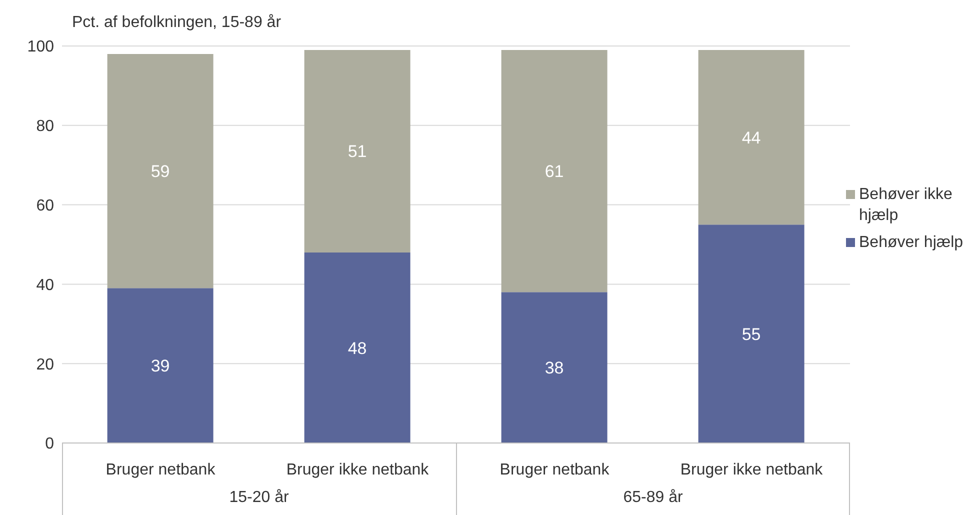 The height and width of the screenshot is (515, 966). I want to click on y-tick-label: 40, so click(45, 285).